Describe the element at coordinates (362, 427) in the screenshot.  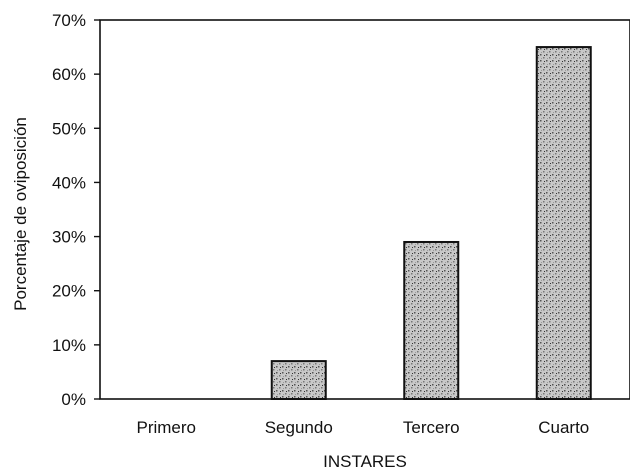
I see `x-axis-labels: Primero Segundo Tercero Cuarto` at that location.